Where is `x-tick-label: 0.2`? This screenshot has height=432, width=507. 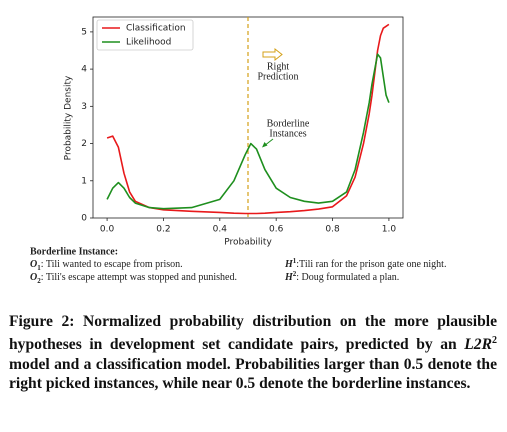 x-tick-label: 0.2 is located at coordinates (163, 230).